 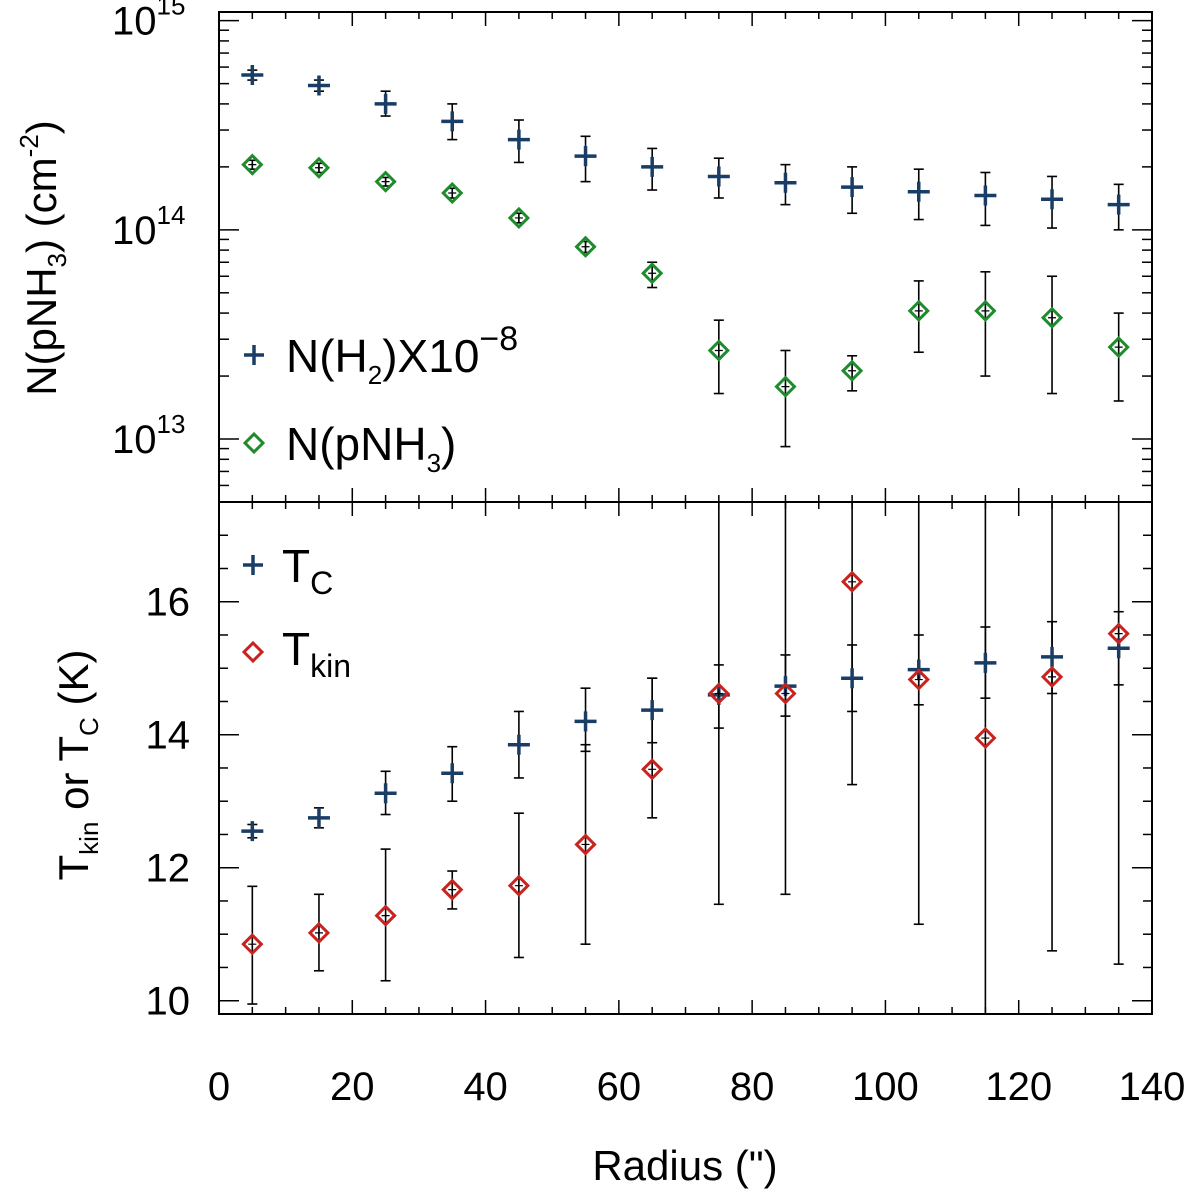 I want to click on top-ytick-labels: 1013 1014 1015, so click(x=148, y=231).